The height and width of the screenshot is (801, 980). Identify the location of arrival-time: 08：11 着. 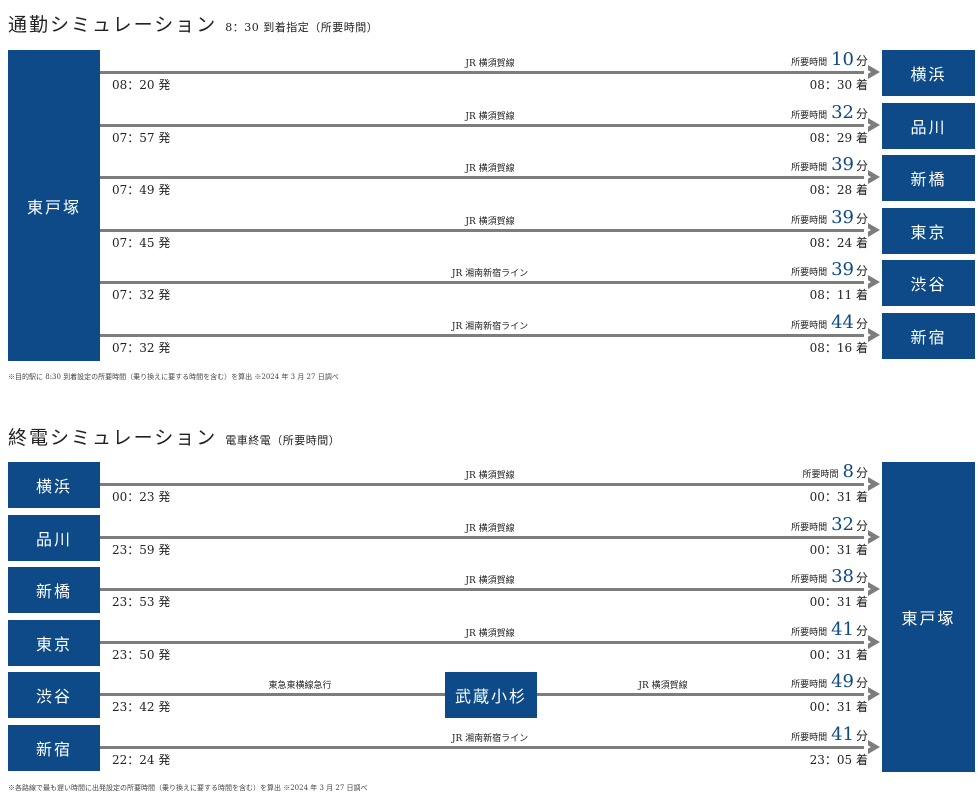
(838, 295).